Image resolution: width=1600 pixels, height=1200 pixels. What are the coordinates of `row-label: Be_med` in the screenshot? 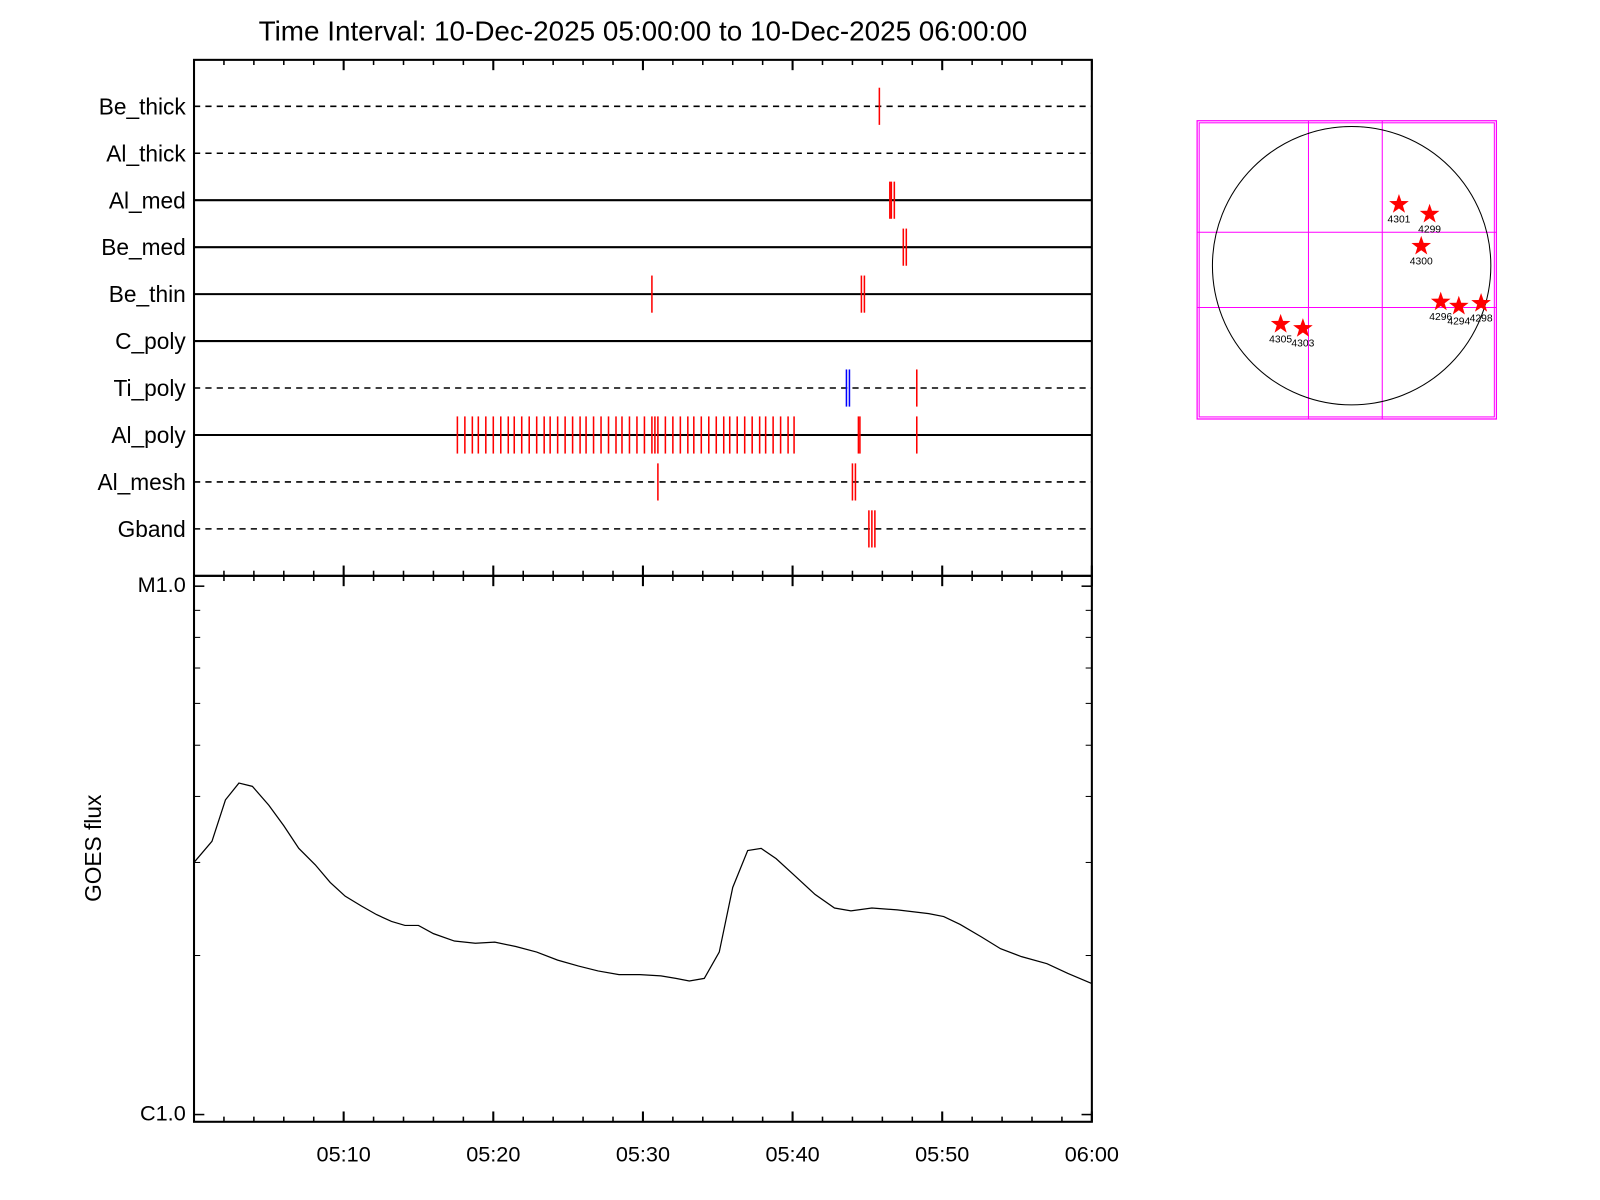 It's located at (143, 247).